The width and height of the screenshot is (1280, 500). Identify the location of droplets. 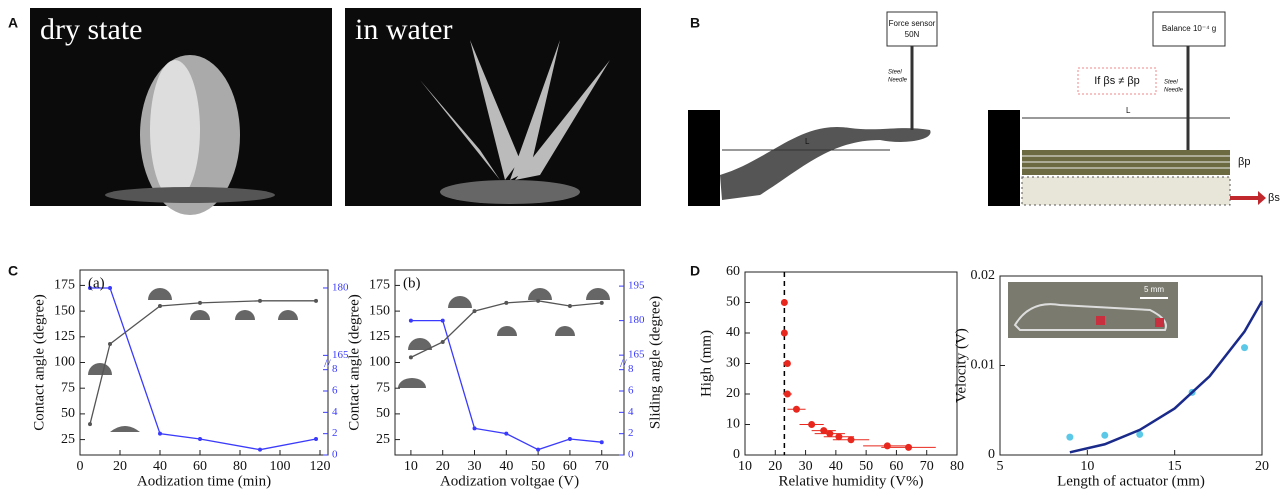
(349, 360).